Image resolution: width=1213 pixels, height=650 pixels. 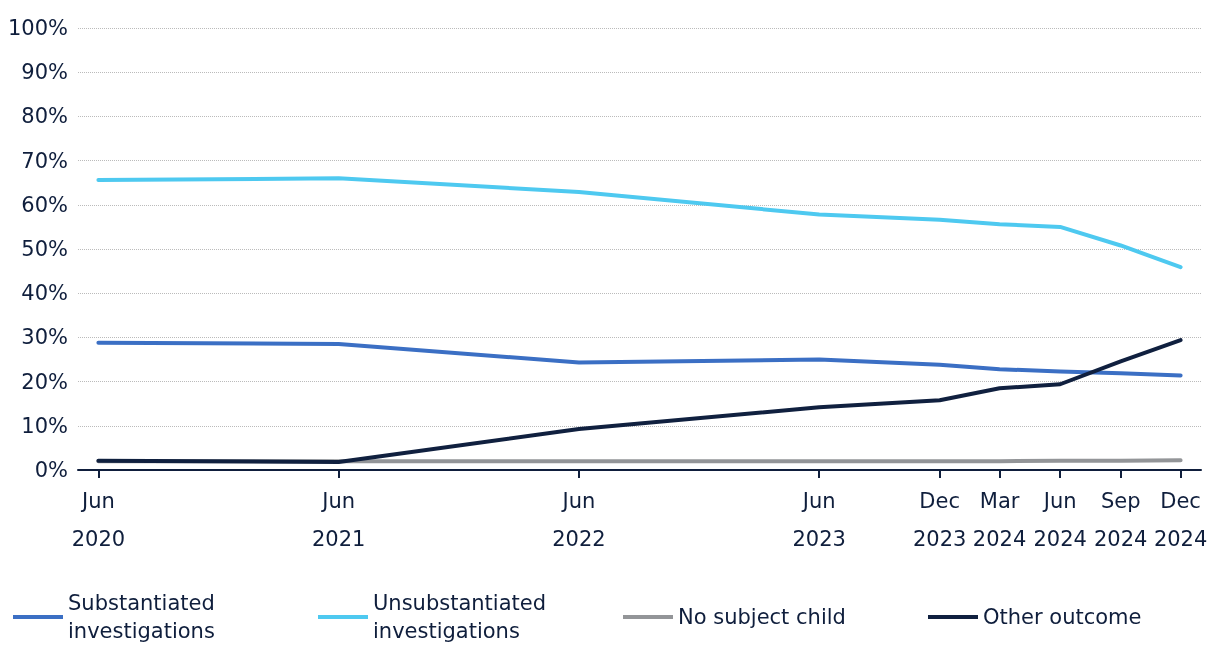 I want to click on y-tick-label: 70%, so click(x=44, y=160).